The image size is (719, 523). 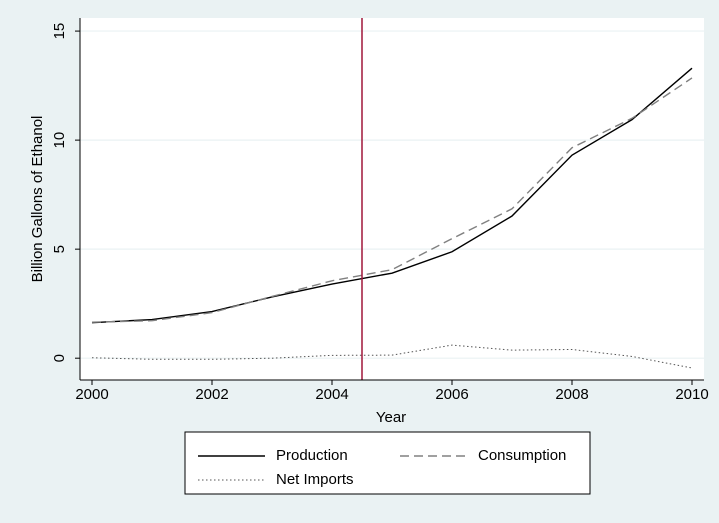 I want to click on x-axis-label: Year, so click(x=391, y=417).